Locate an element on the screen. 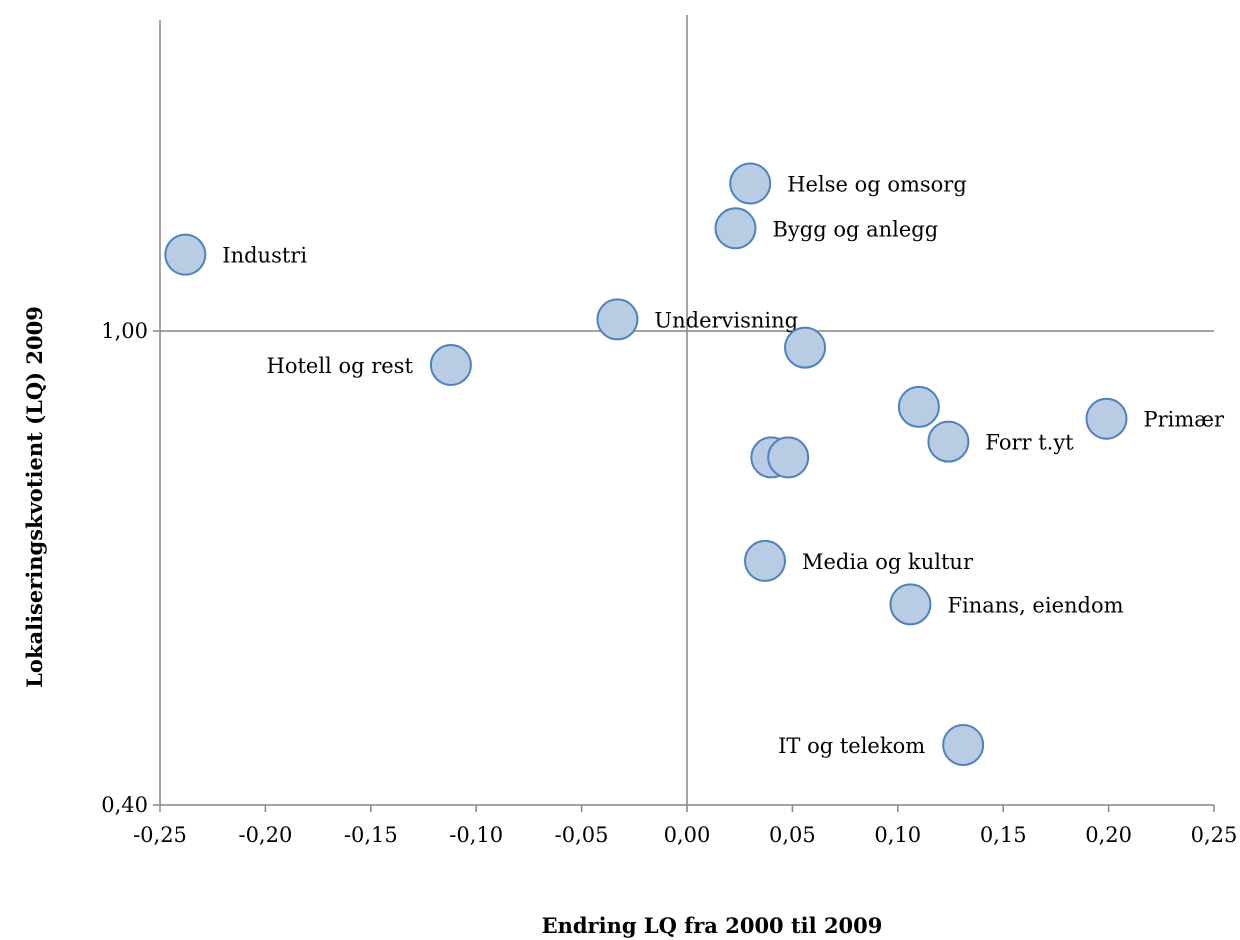 The height and width of the screenshot is (940, 1240). data-label: Media og kultur is located at coordinates (888, 562).